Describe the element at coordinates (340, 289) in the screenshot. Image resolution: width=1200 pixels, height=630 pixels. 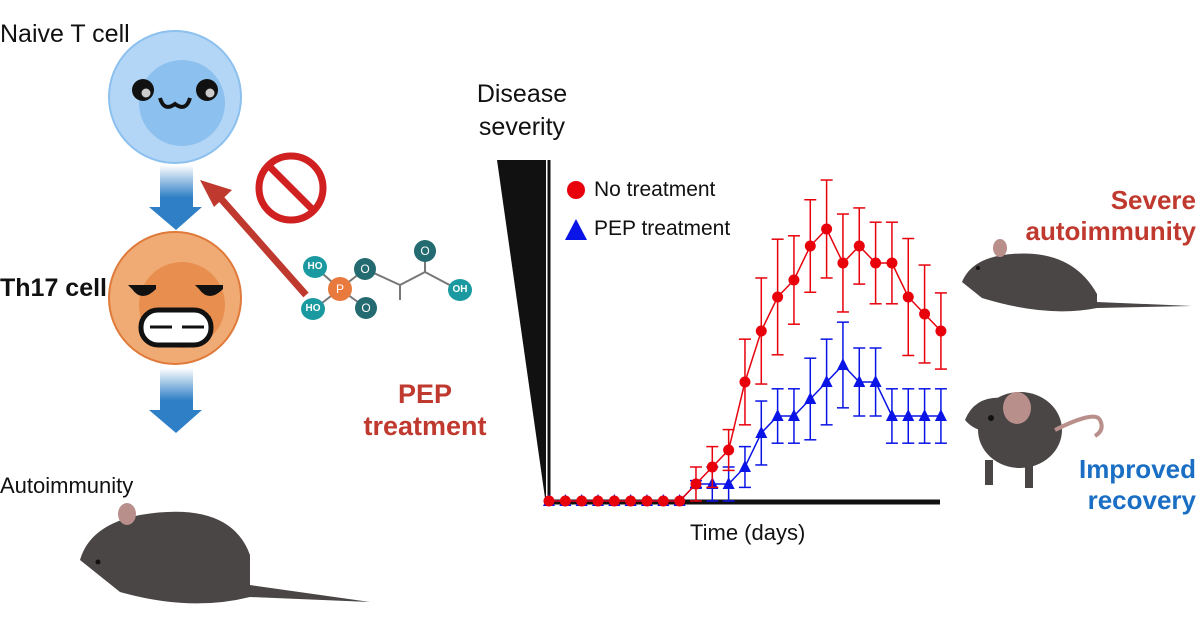
I see `atom-p: P` at that location.